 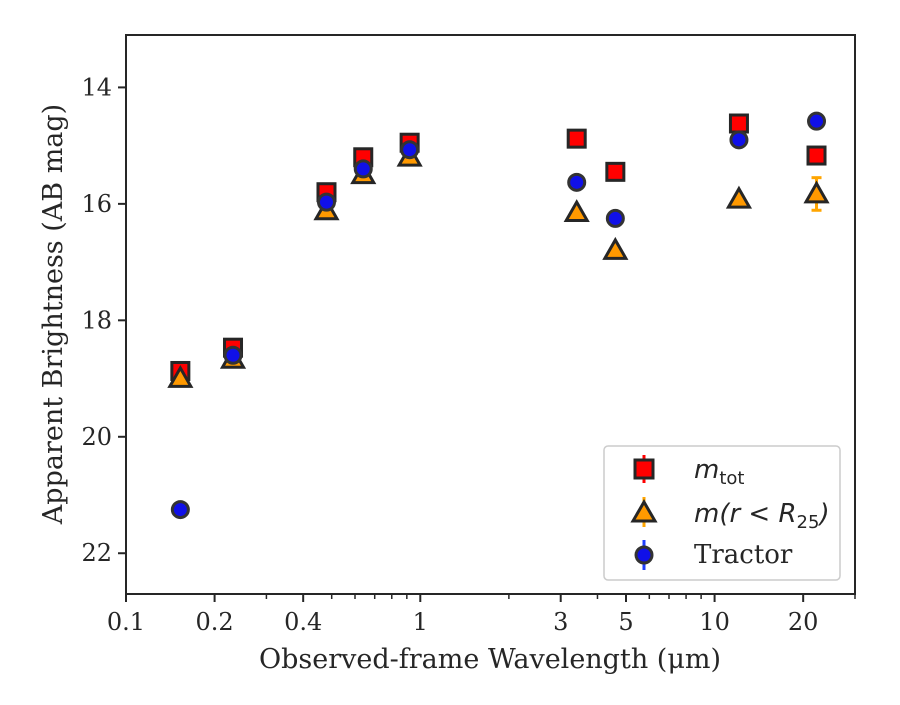 I want to click on legend-box, so click(x=722, y=513).